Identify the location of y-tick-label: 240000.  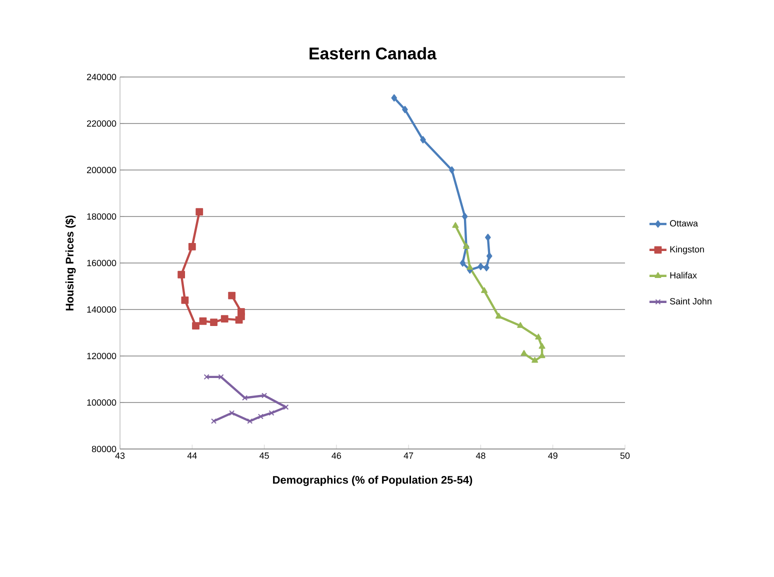
(101, 77).